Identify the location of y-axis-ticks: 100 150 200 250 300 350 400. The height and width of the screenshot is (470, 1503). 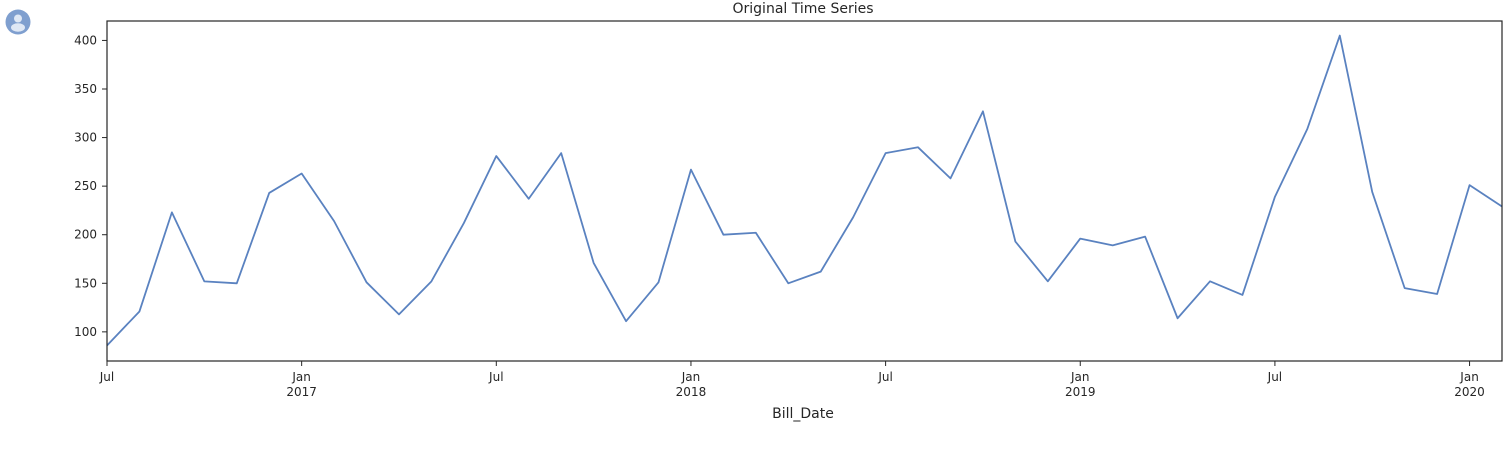
(90, 186).